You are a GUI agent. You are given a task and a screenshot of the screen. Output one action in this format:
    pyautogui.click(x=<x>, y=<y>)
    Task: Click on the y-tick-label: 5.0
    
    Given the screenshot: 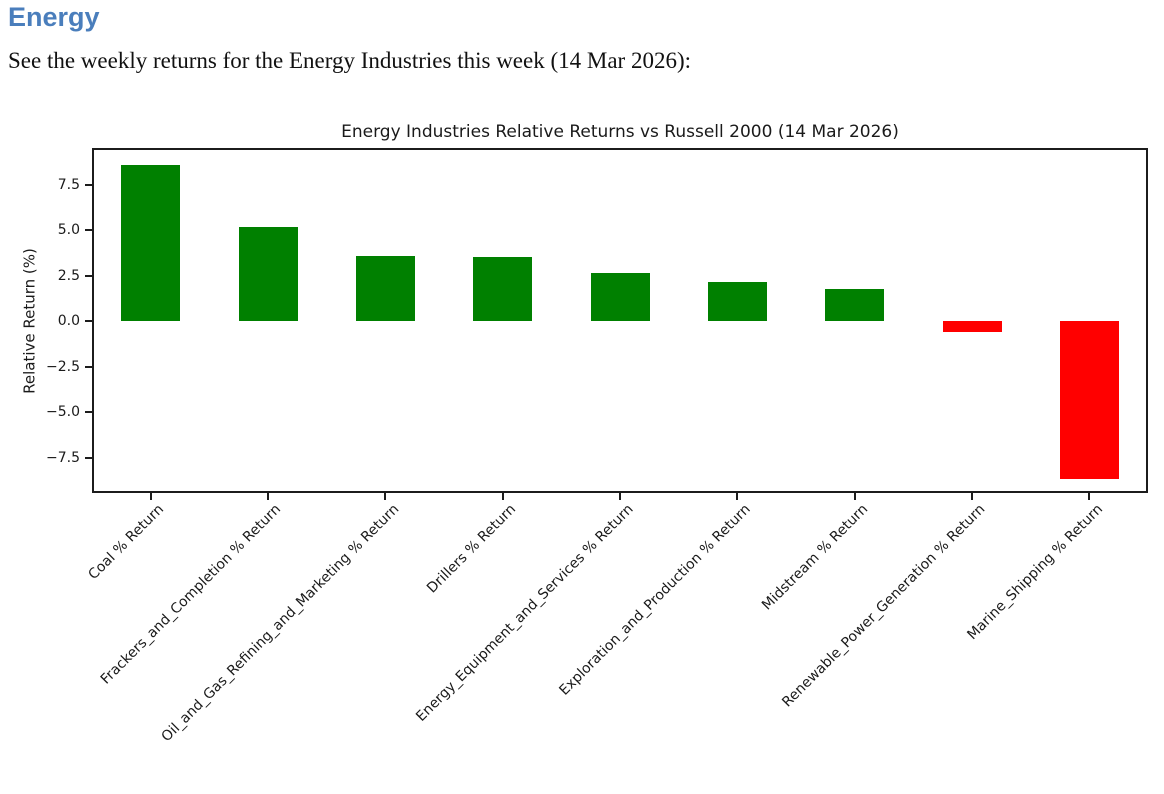 What is the action you would take?
    pyautogui.click(x=68, y=230)
    